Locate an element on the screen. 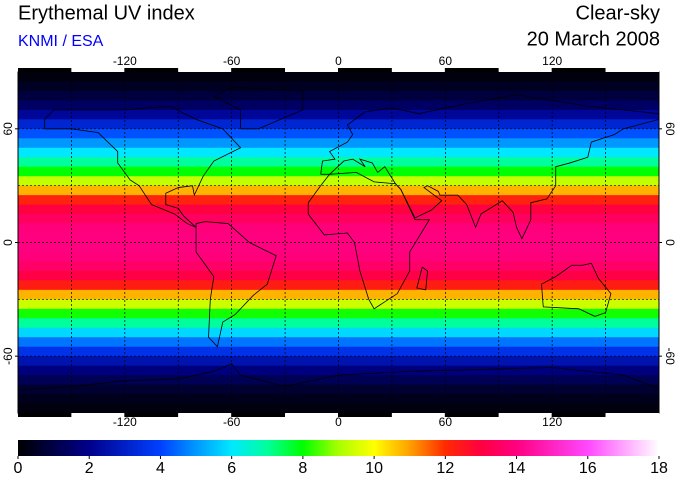 Image resolution: width=678 pixels, height=480 pixels. lat-label-left: 60 is located at coordinates (8, 129).